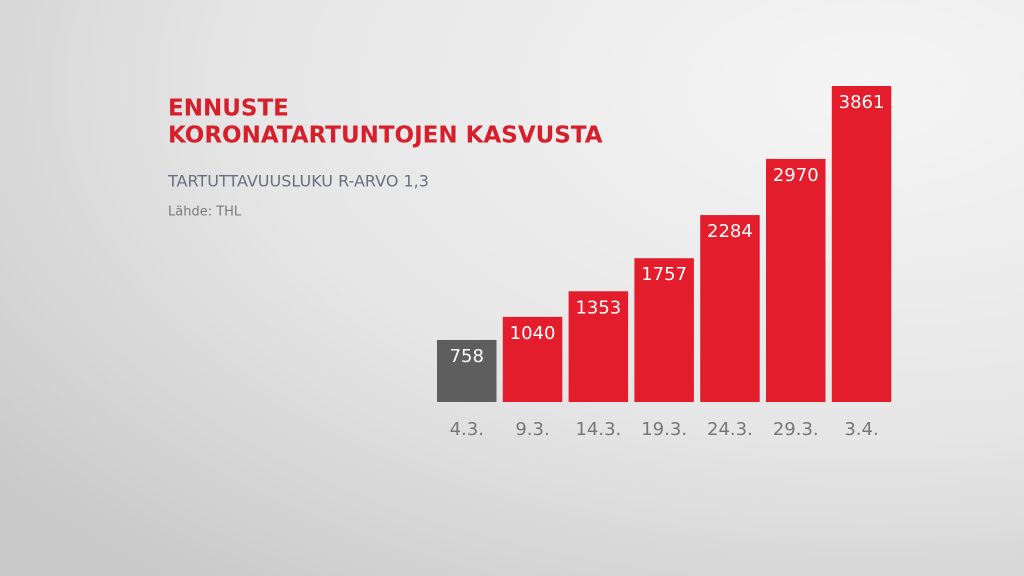  I want to click on x-tick-label: 4.3., so click(467, 429).